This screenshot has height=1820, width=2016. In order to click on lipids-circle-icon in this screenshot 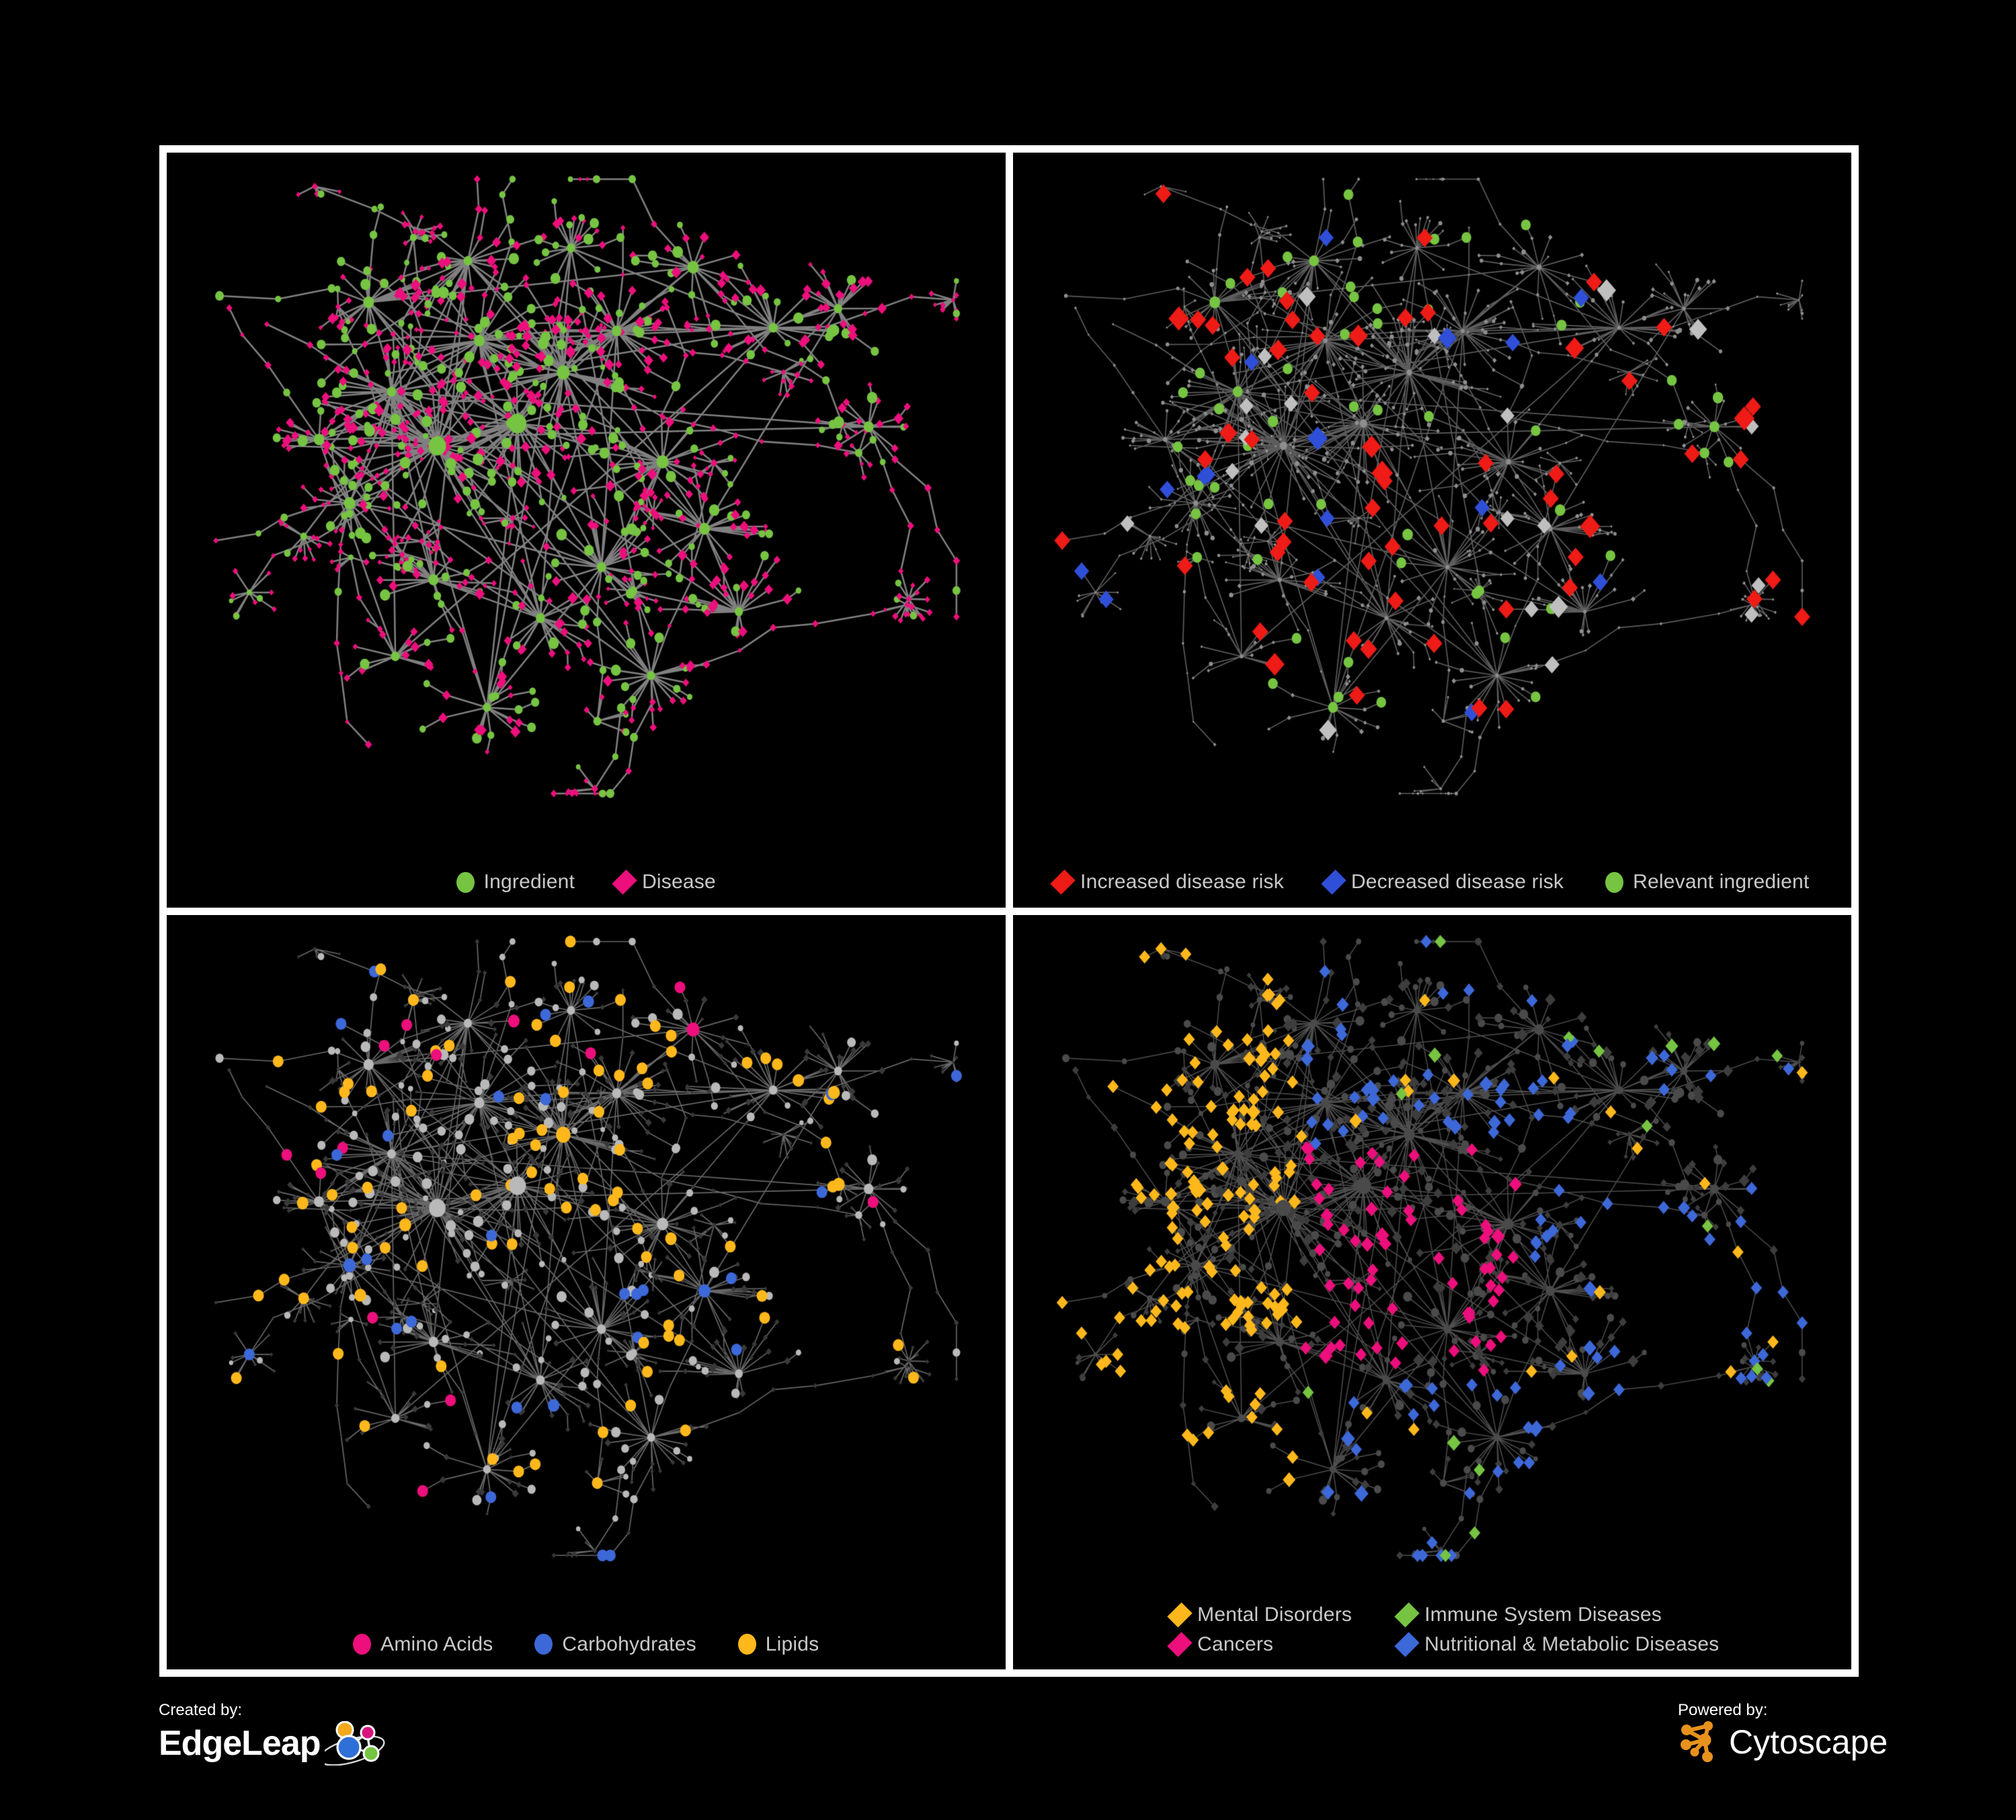, I will do `click(746, 1644)`.